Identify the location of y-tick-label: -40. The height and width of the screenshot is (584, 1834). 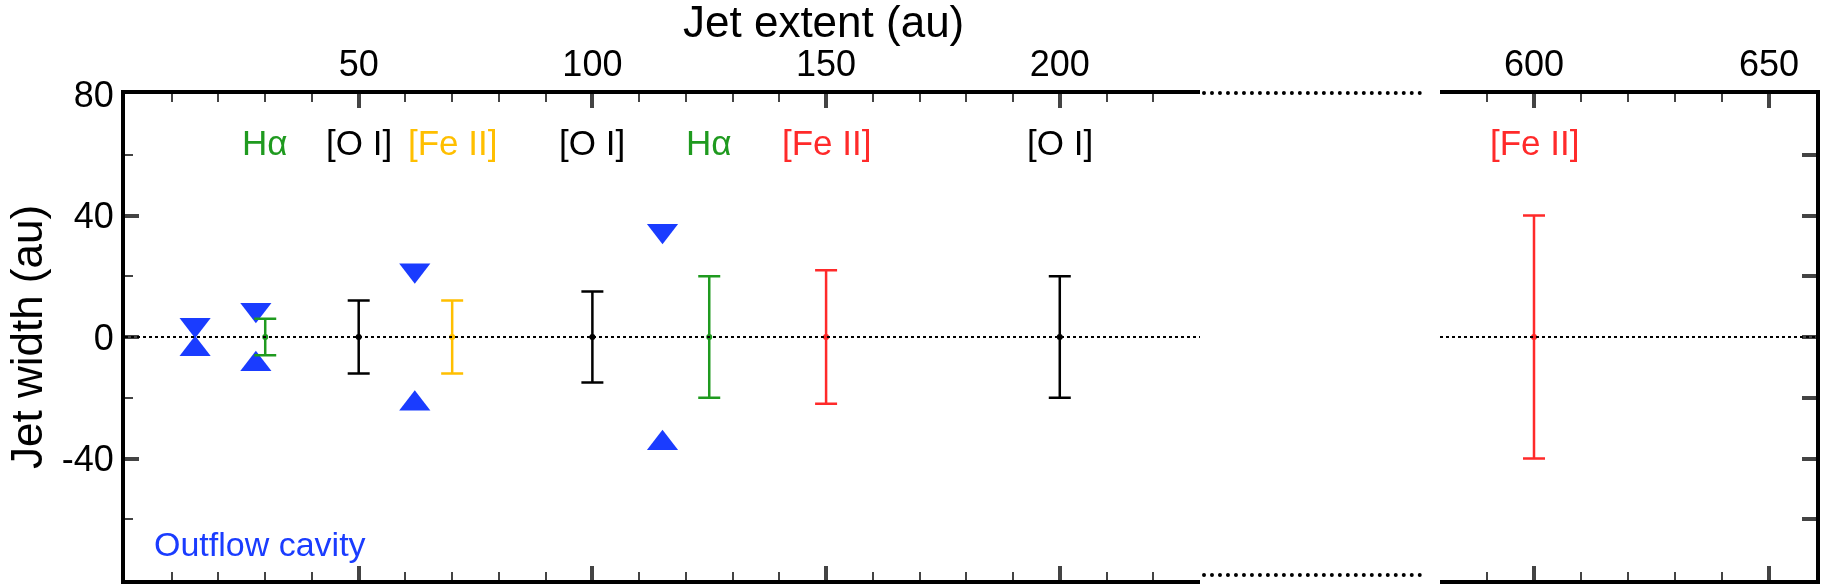
(87, 459).